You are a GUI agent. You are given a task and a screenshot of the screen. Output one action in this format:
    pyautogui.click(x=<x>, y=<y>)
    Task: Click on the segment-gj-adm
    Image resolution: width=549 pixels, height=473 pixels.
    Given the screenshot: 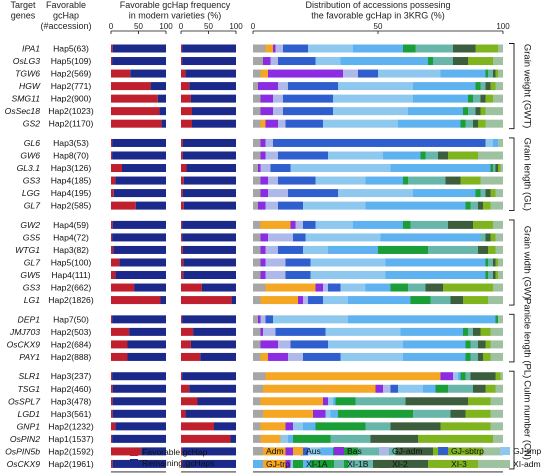 What is the action you would take?
    pyautogui.click(x=275, y=275)
    